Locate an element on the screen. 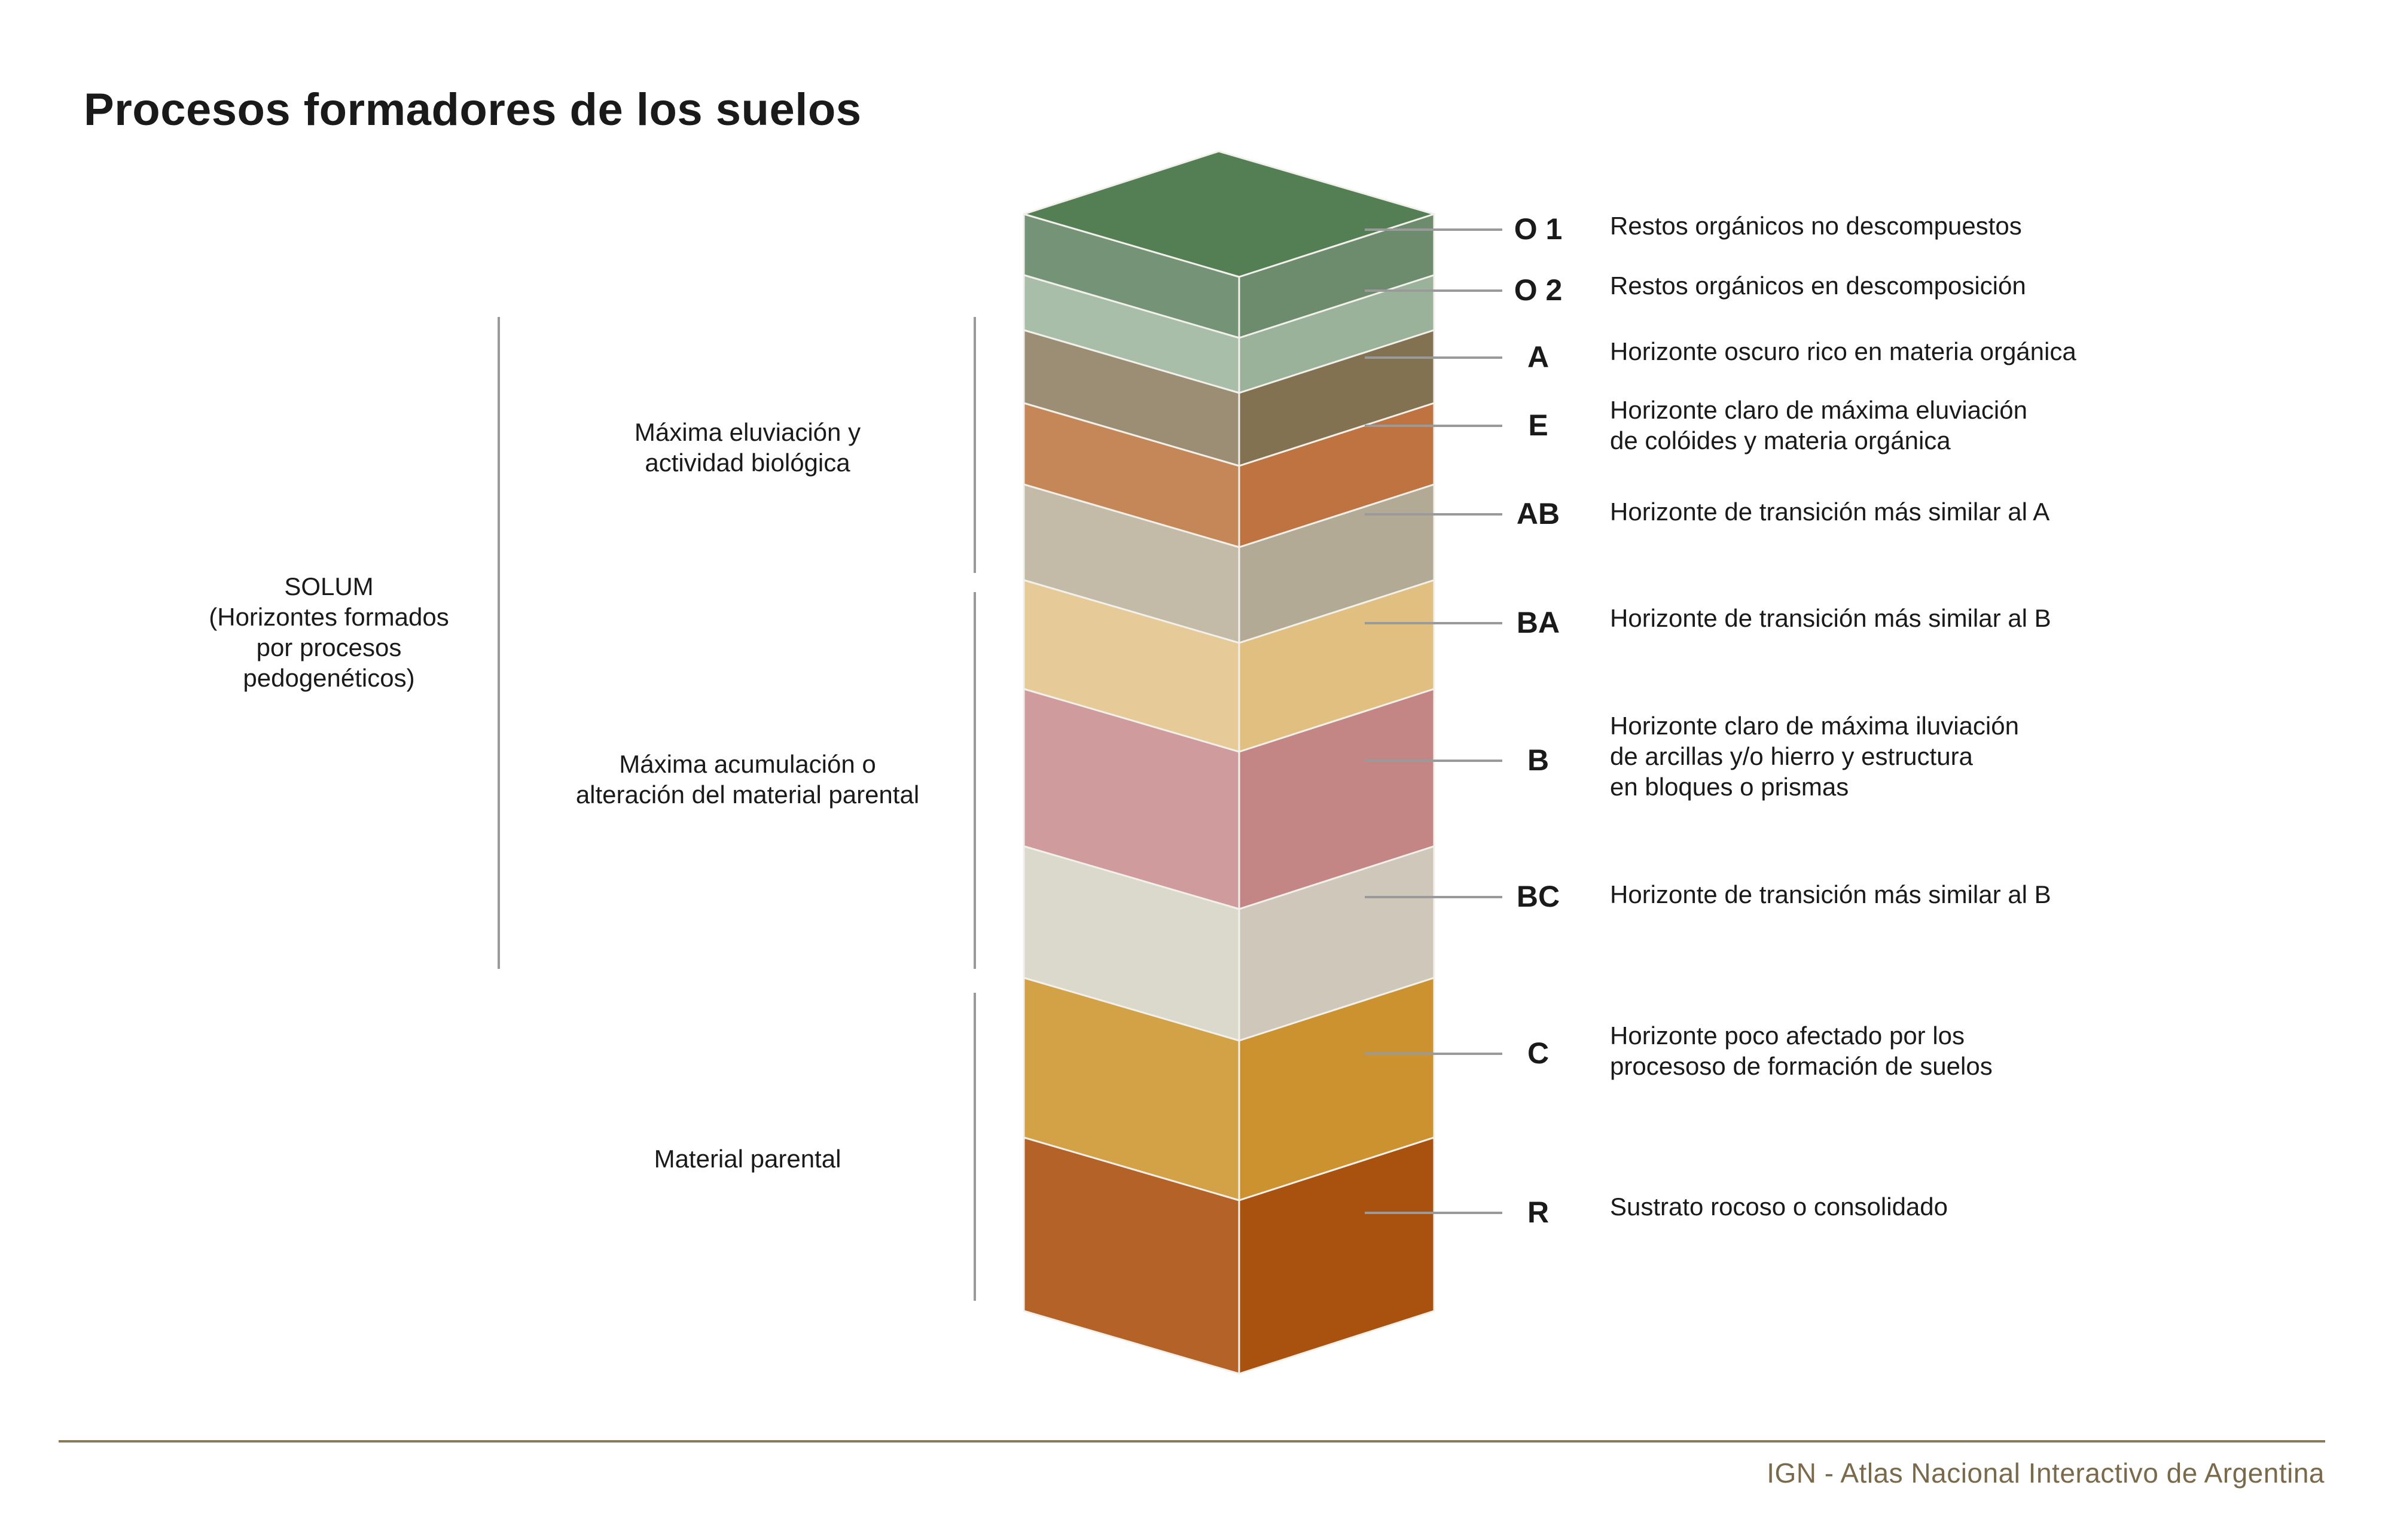 The image size is (2382, 1540). horizon-desc-ab: Horizonte de transición más similar al A is located at coordinates (1829, 511).